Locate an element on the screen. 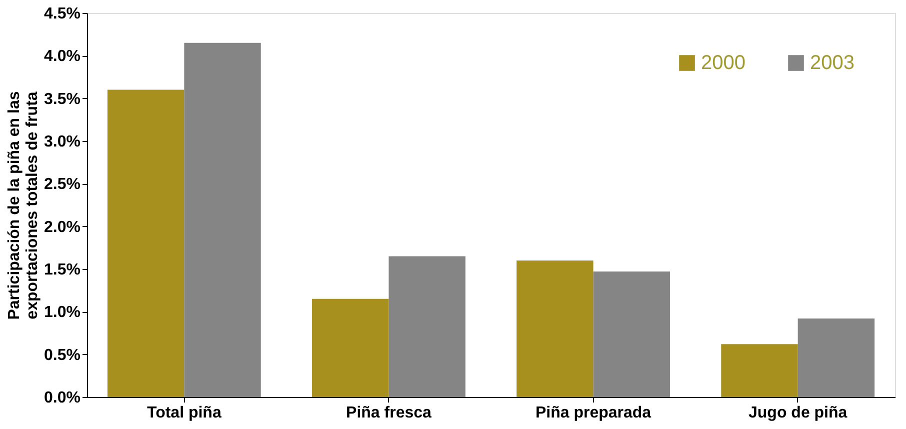 This screenshot has height=429, width=906. y-tick-label: 4.5% is located at coordinates (62, 14).